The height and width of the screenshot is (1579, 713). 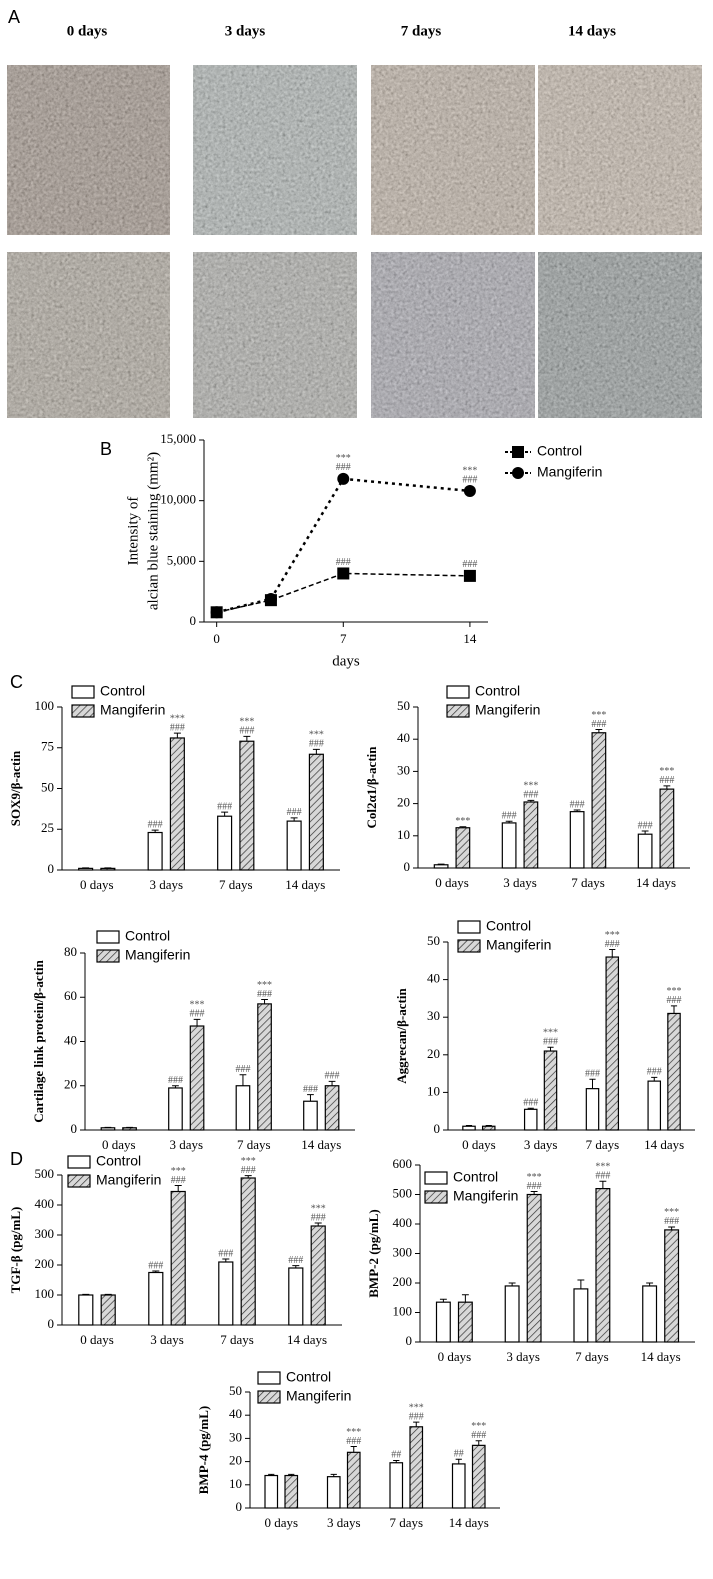 What do you see at coordinates (38, 1040) in the screenshot?
I see `y-axis-label: Cartilage link protein/β-actin` at bounding box center [38, 1040].